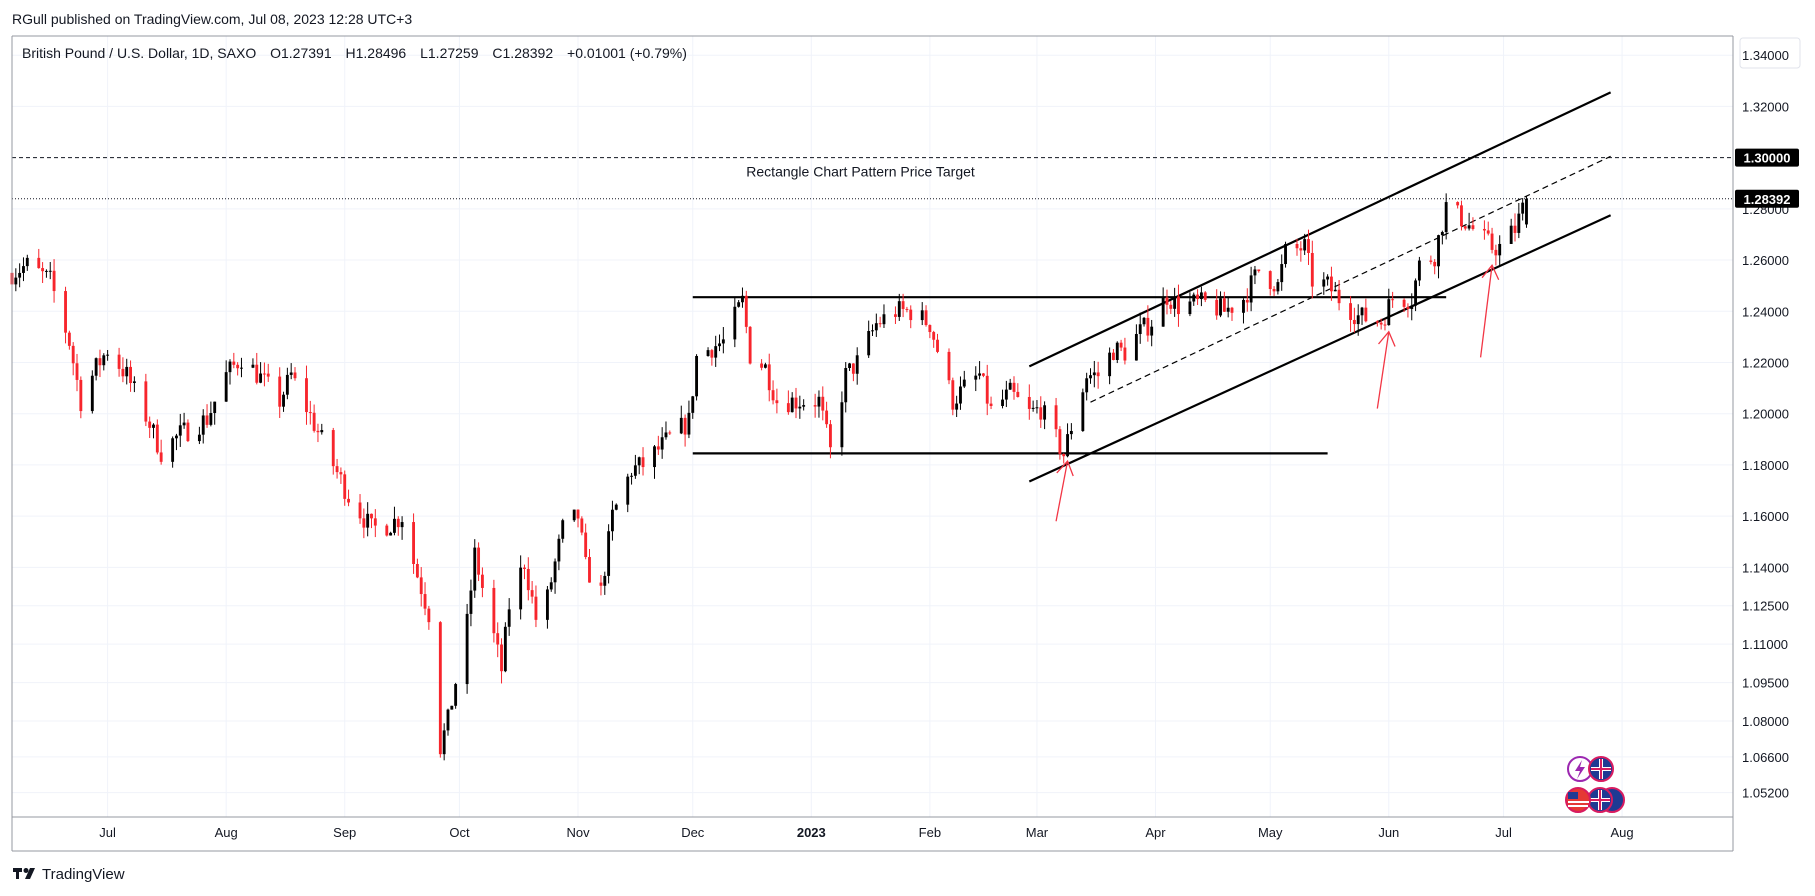  Describe the element at coordinates (1765, 757) in the screenshot. I see `y-tick-label: 1.06600` at that location.